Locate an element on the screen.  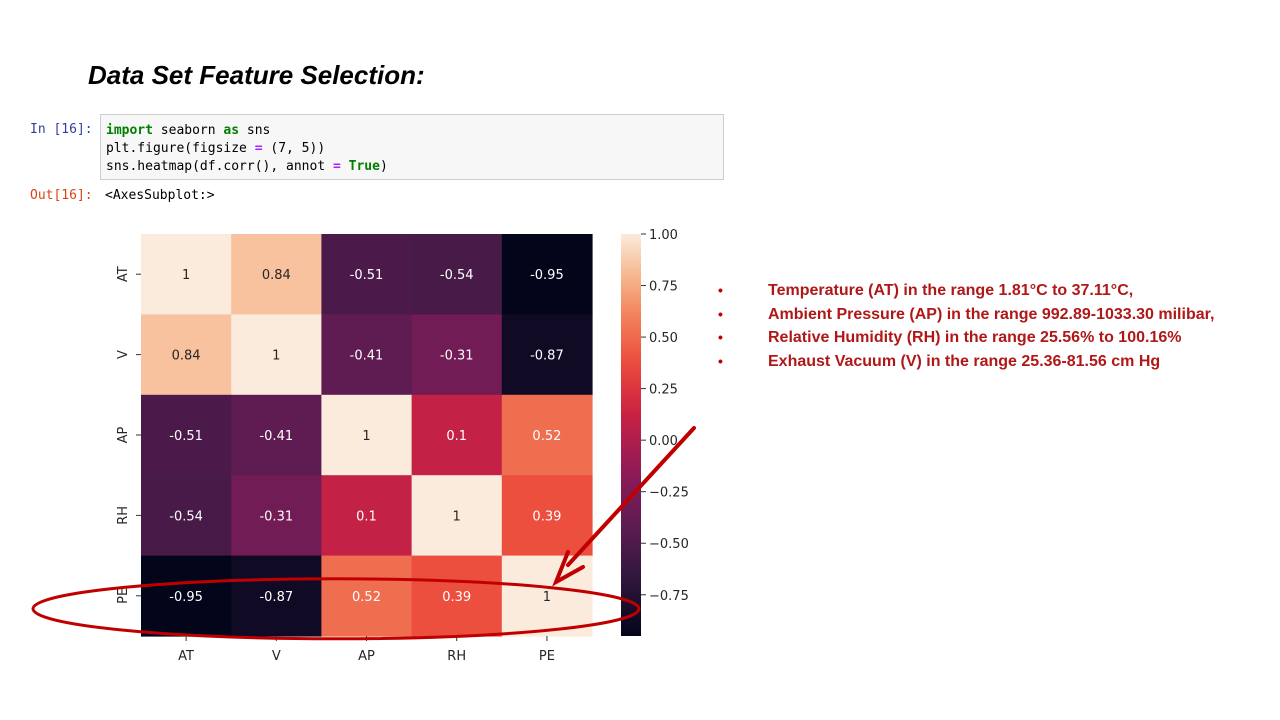
colorbar-bar is located at coordinates (631, 435).